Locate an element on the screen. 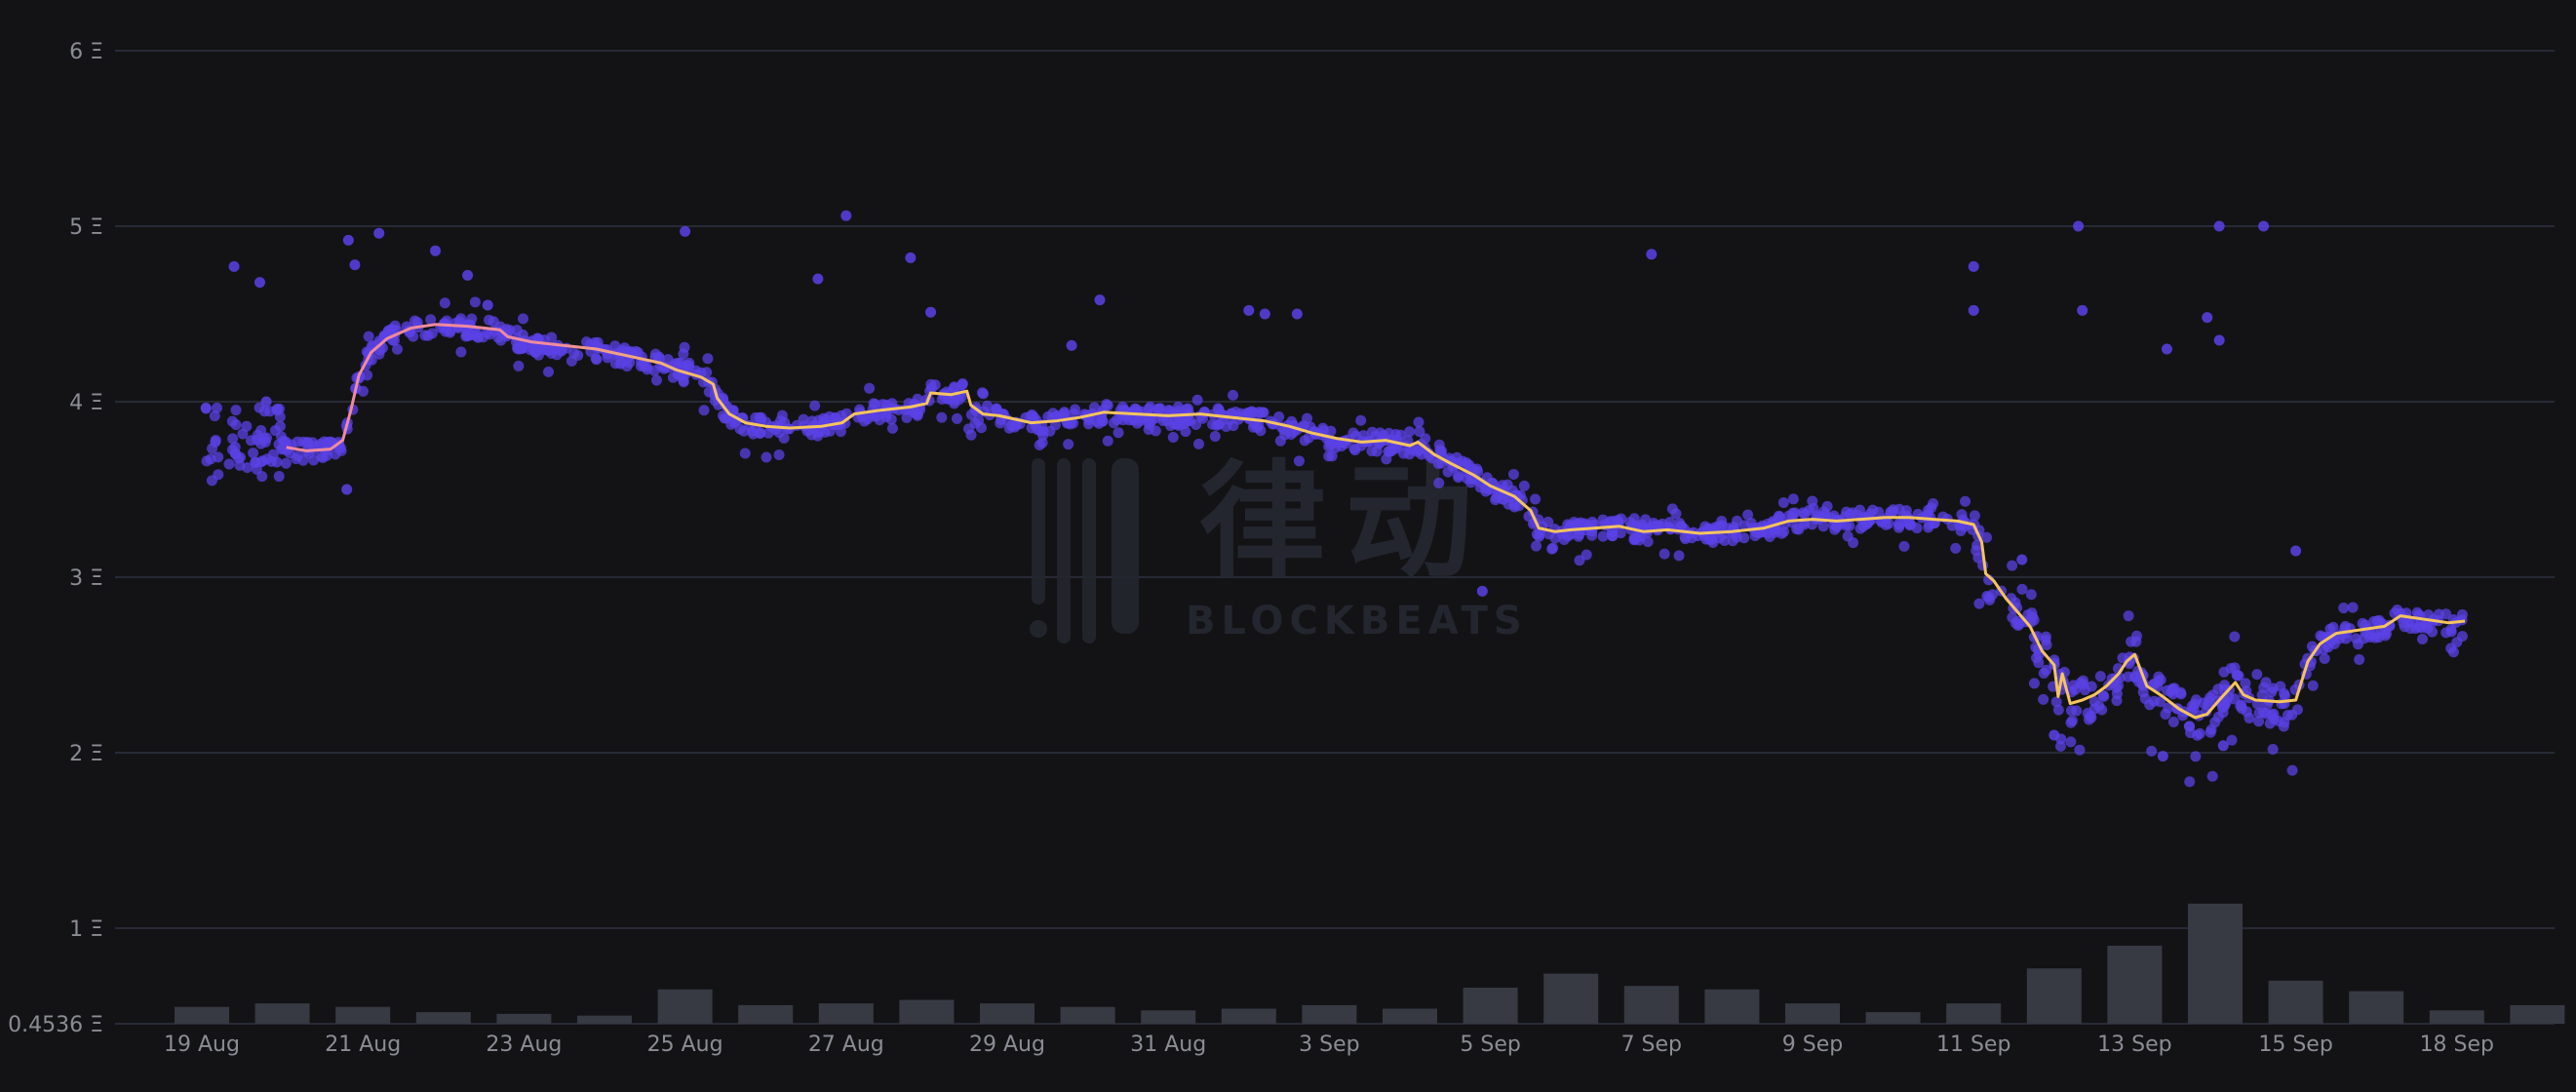 This screenshot has height=1092, width=2576. watermark-chinese: 律动 is located at coordinates (1345, 522).